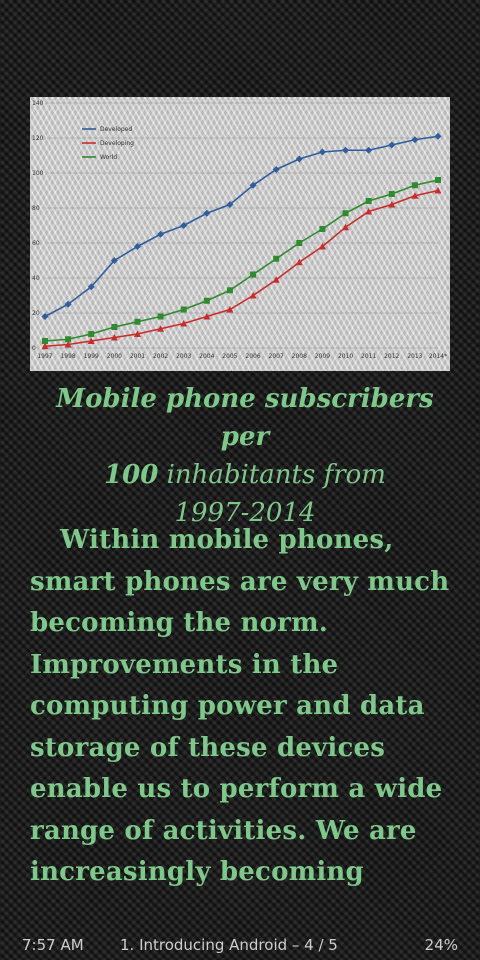 Image resolution: width=480 pixels, height=960 pixels. Describe the element at coordinates (53, 945) in the screenshot. I see `status-time: 7:57 AM` at that location.